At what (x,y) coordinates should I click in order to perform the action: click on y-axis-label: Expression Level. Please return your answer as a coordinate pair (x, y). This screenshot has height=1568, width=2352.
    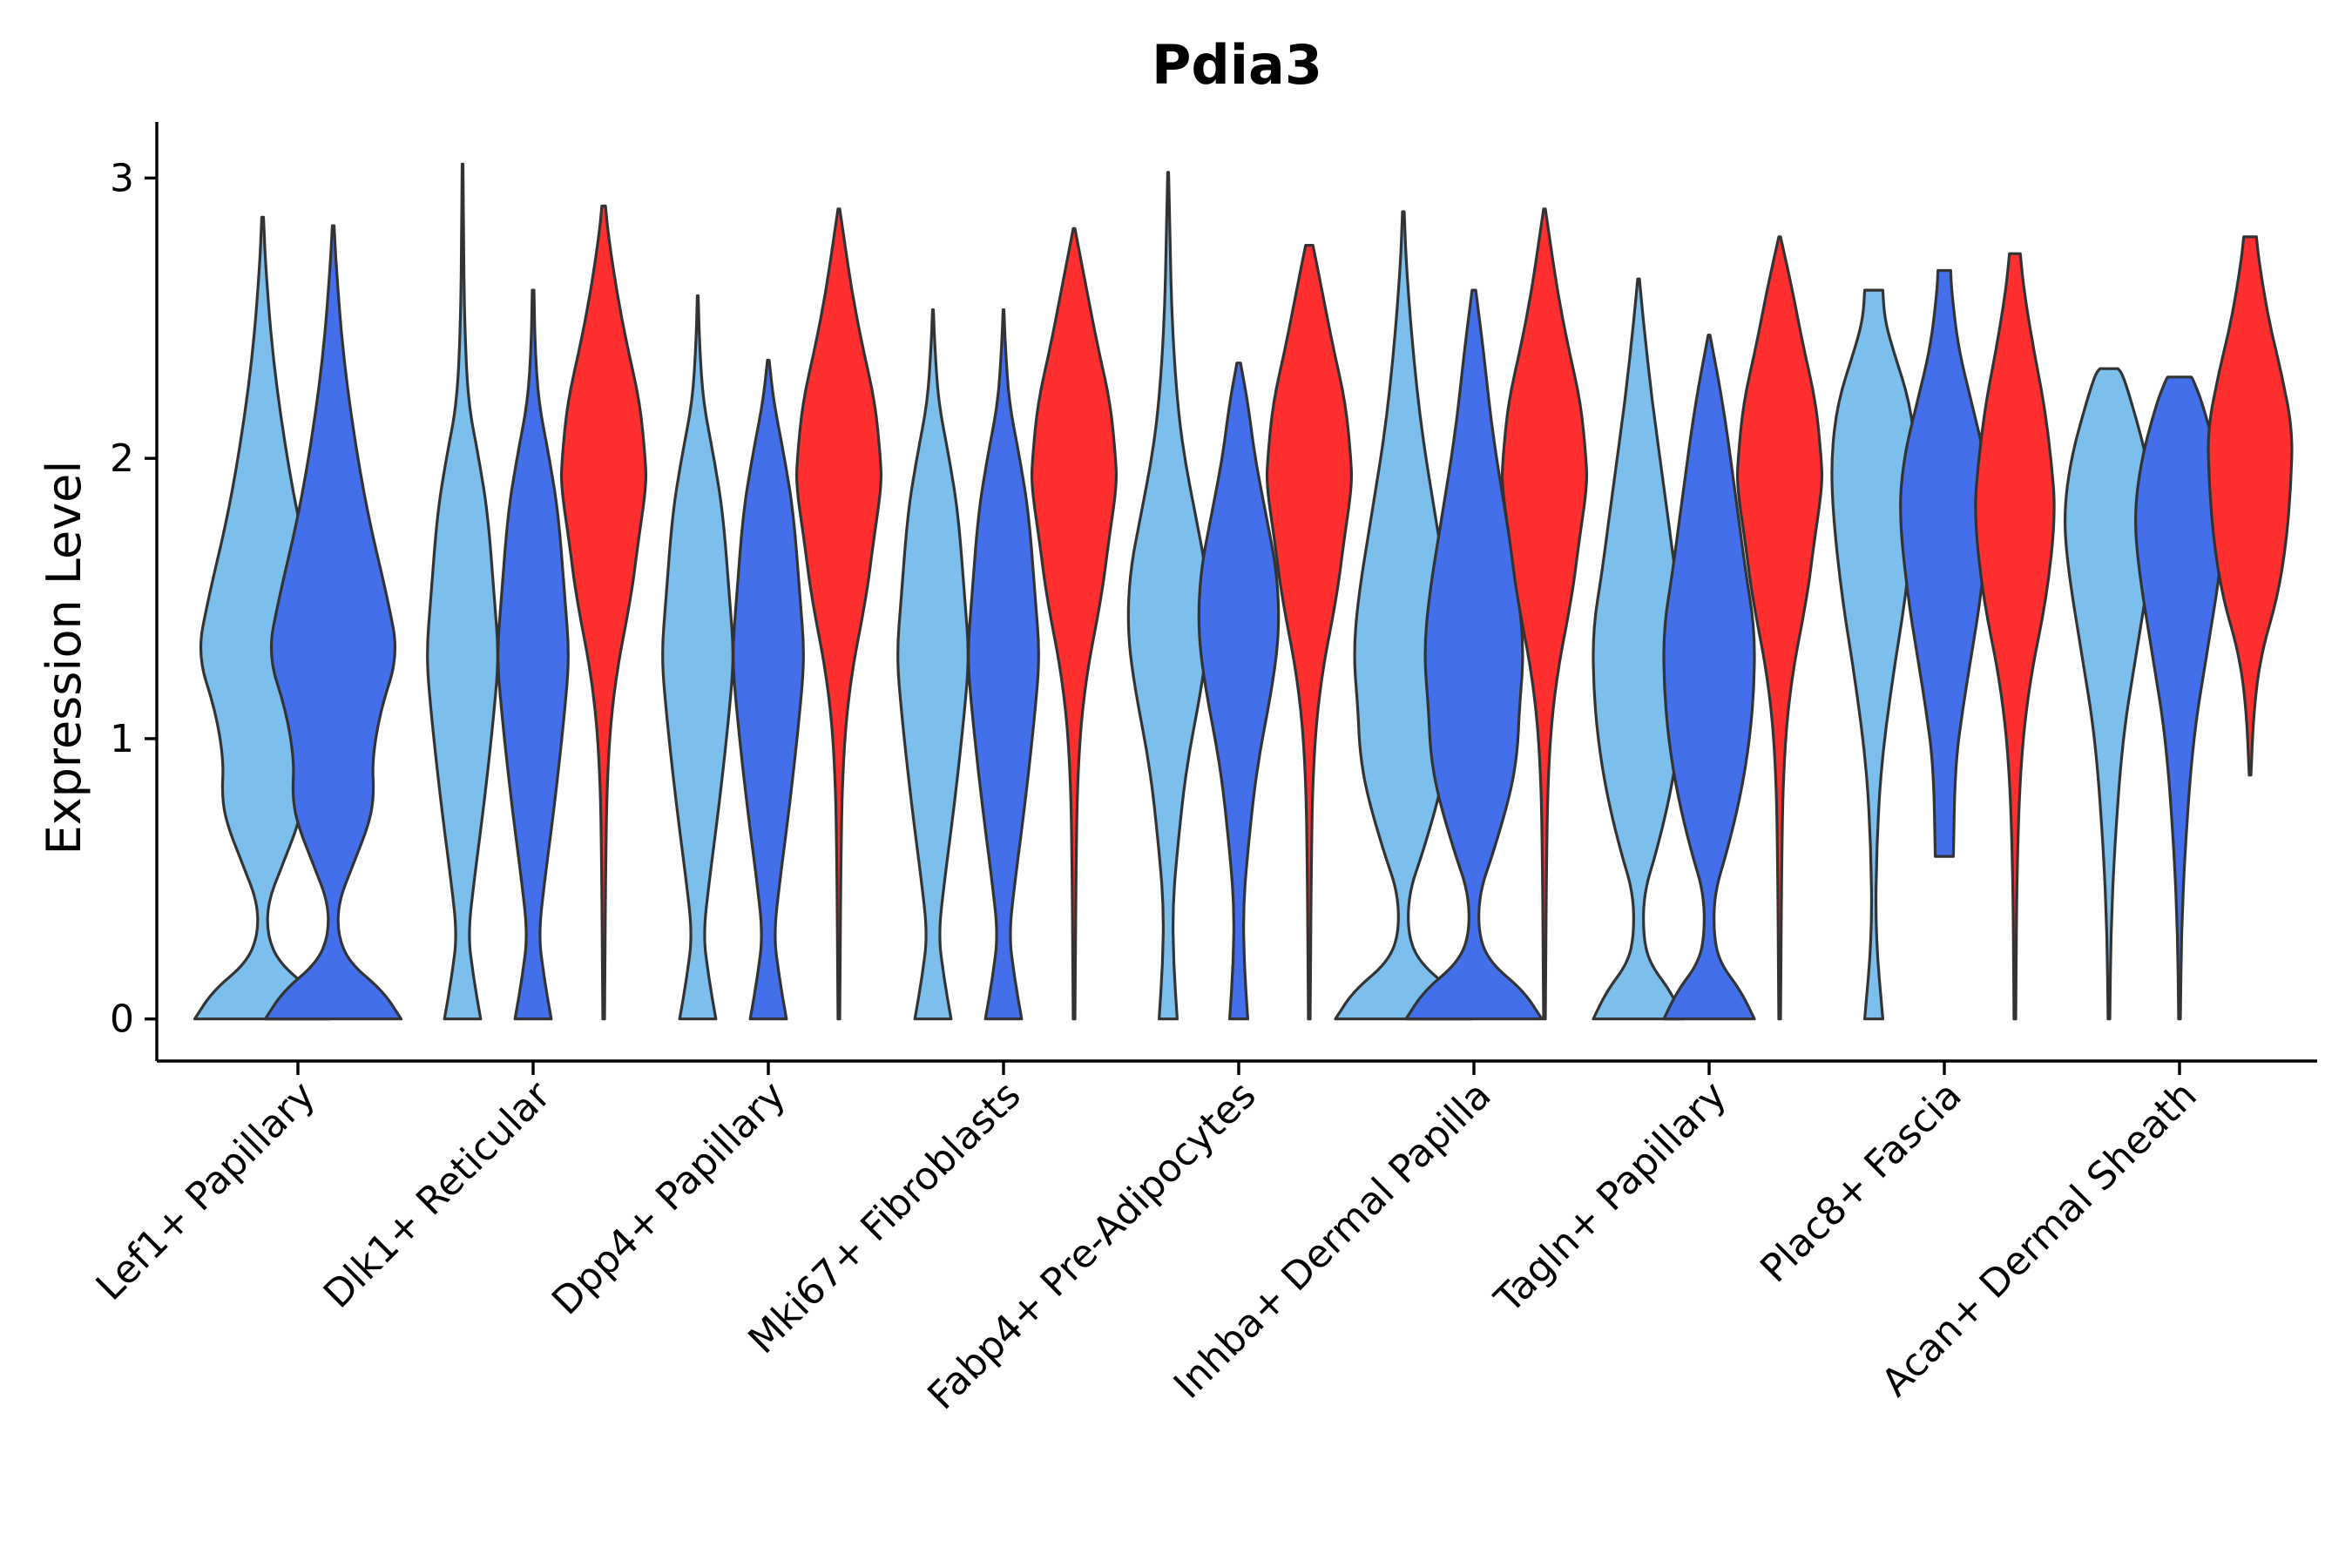
    Looking at the image, I should click on (64, 658).